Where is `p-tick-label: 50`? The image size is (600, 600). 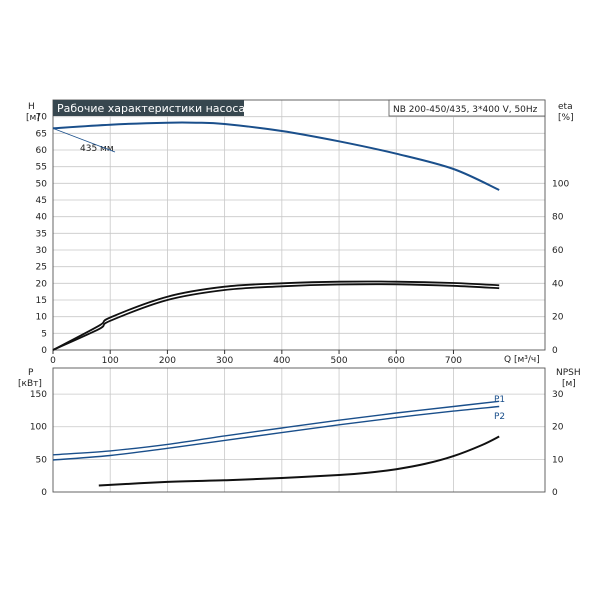
p-tick-label: 50 is located at coordinates (42, 460).